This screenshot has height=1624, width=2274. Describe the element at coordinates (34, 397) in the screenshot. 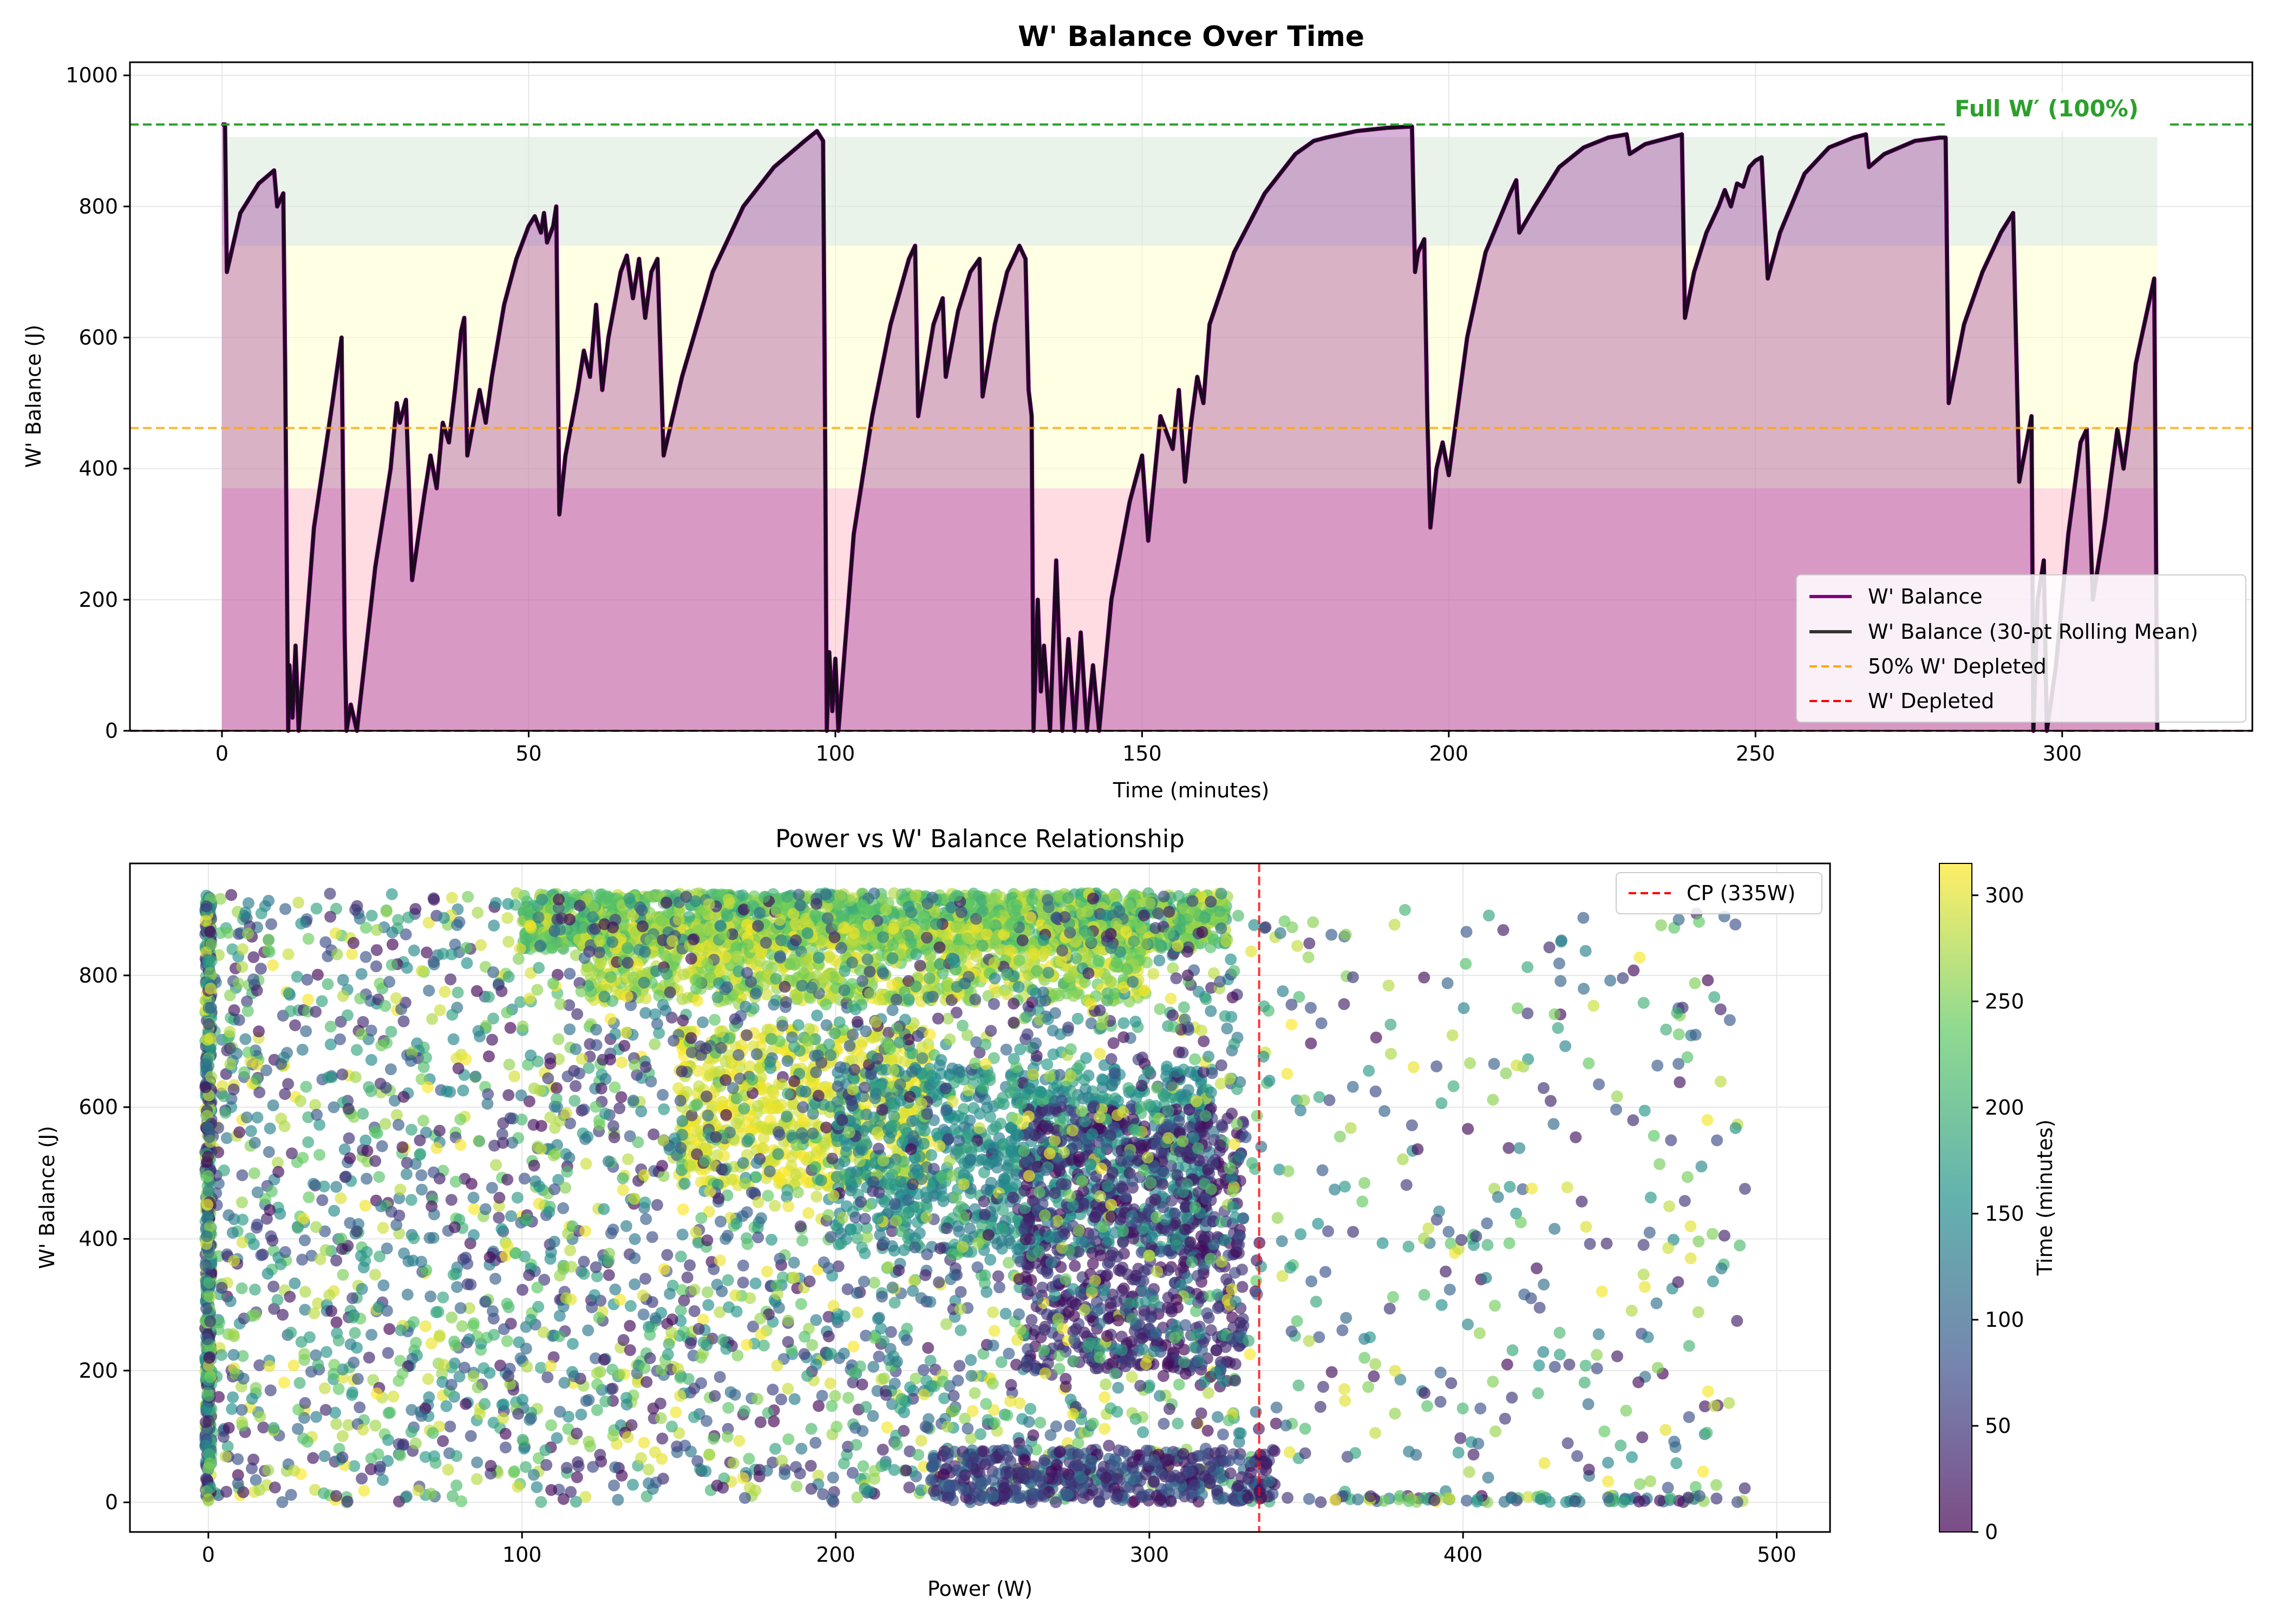

I see `top-ylabel: W' Balance (J)` at that location.